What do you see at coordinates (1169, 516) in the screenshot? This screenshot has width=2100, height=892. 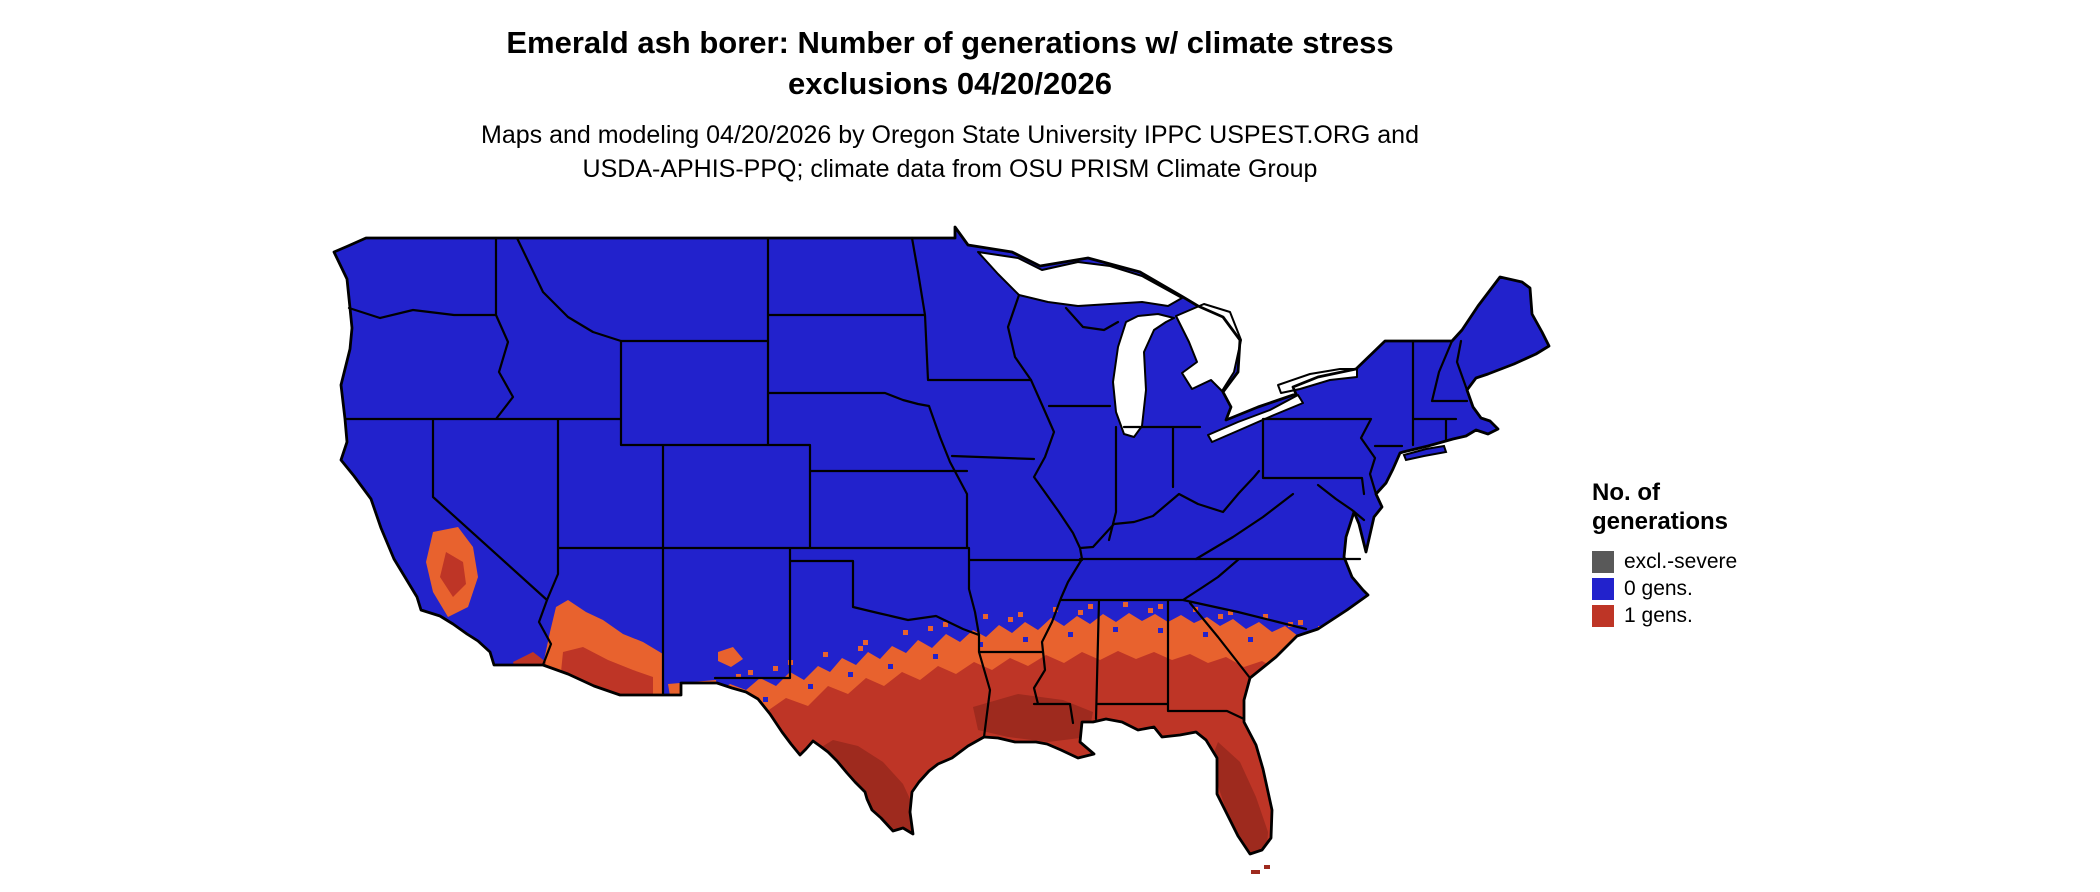 I see `state-borders-midsouth` at bounding box center [1169, 516].